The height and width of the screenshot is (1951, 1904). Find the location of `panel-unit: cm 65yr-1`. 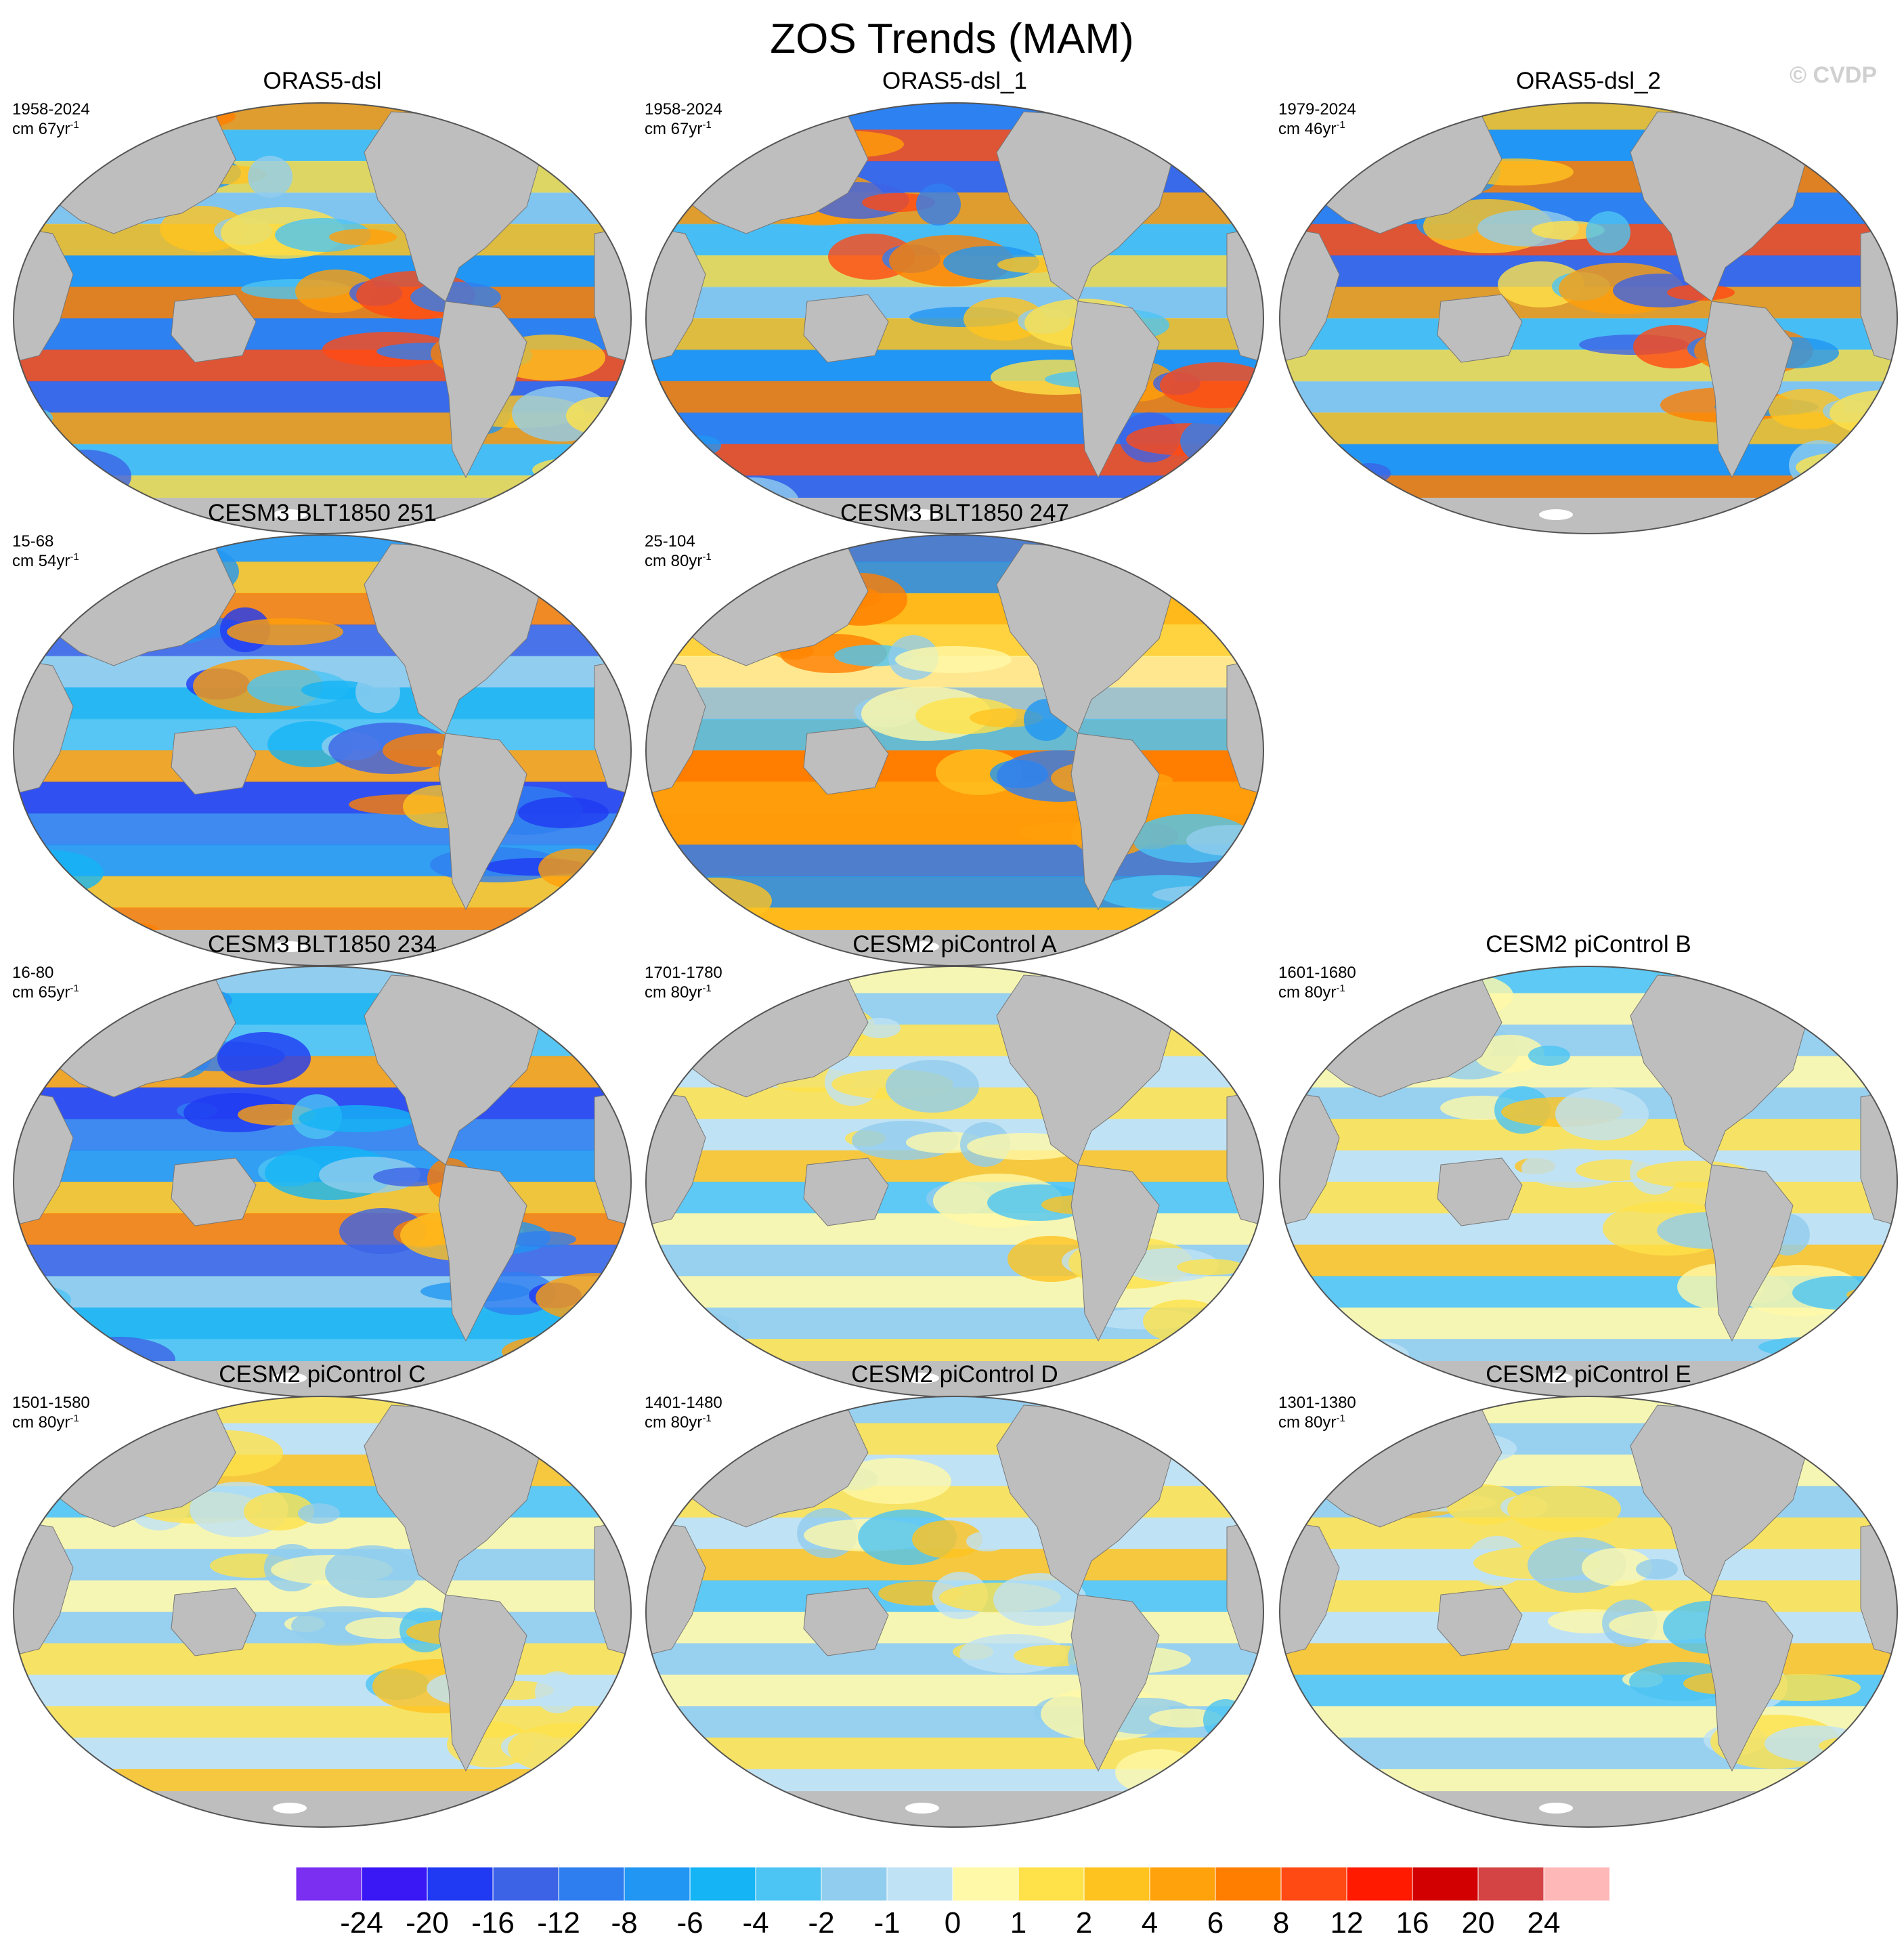

panel-unit: cm 65yr-1 is located at coordinates (46, 993).